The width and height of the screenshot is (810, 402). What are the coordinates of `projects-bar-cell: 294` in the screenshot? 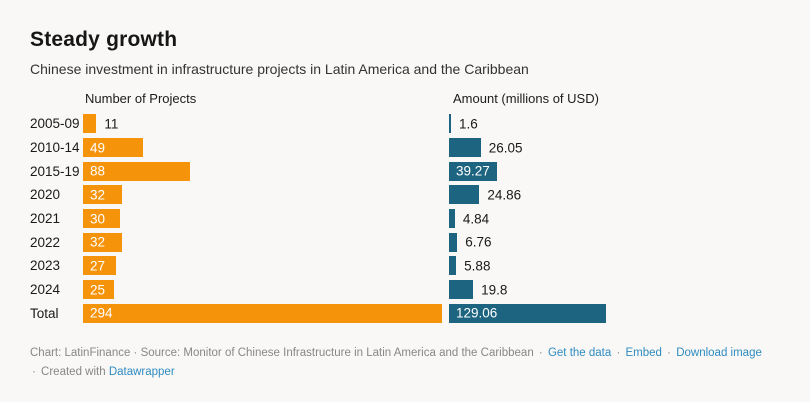 It's located at (266, 313).